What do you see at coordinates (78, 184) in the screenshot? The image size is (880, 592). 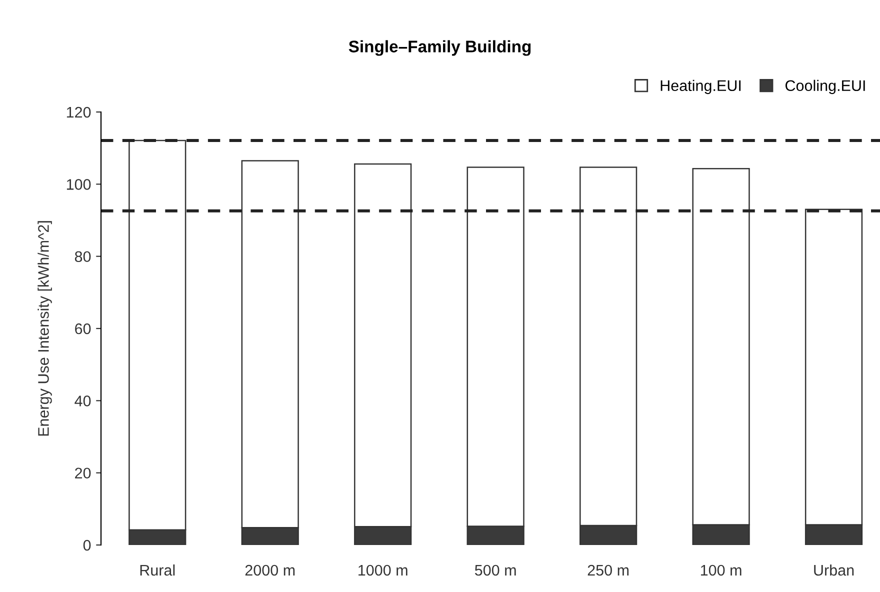 I see `y-tick-label: 100` at bounding box center [78, 184].